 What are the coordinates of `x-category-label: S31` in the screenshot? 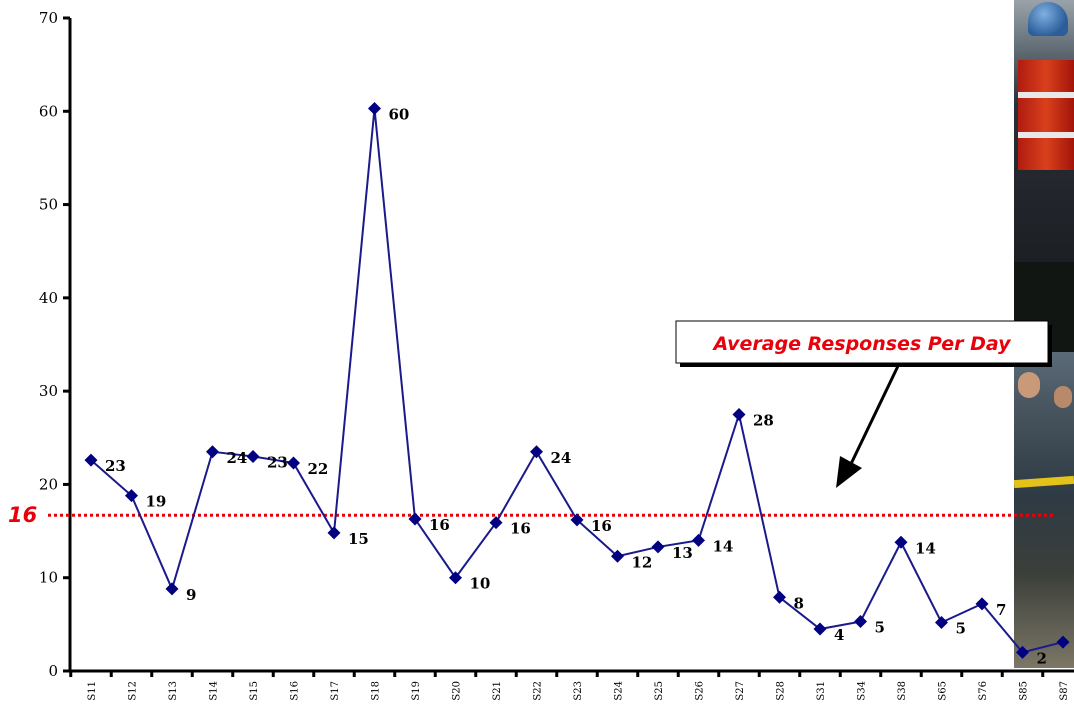 It's located at (821, 691).